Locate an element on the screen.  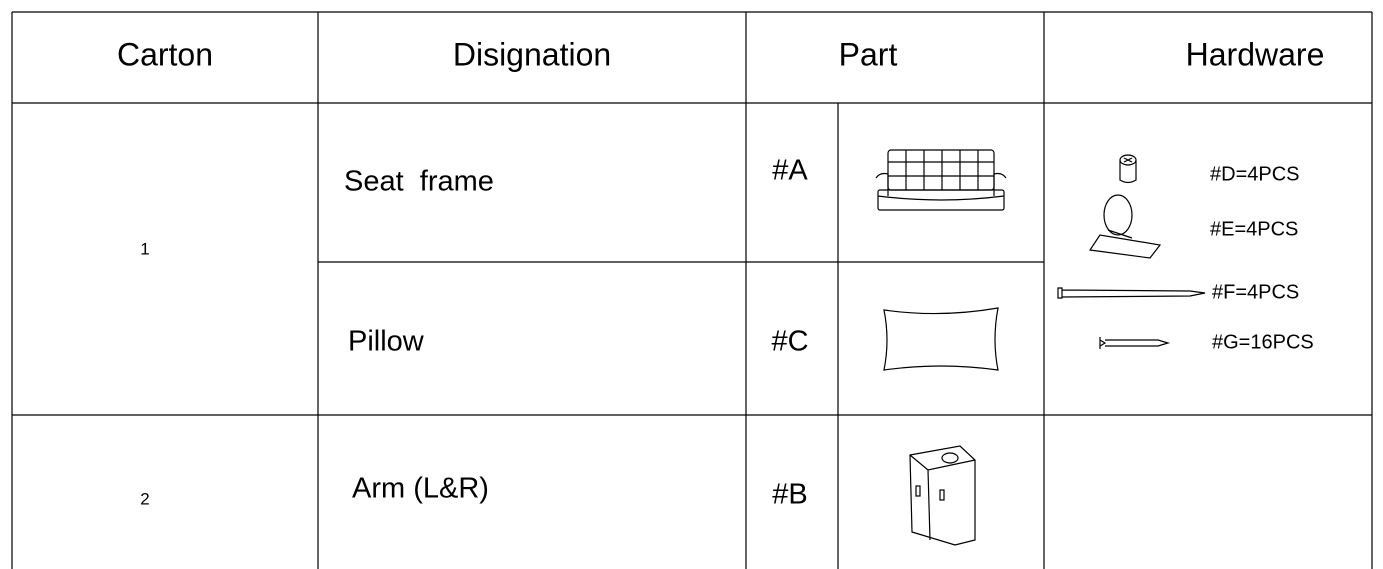
carton-number: 1 is located at coordinates (144, 248).